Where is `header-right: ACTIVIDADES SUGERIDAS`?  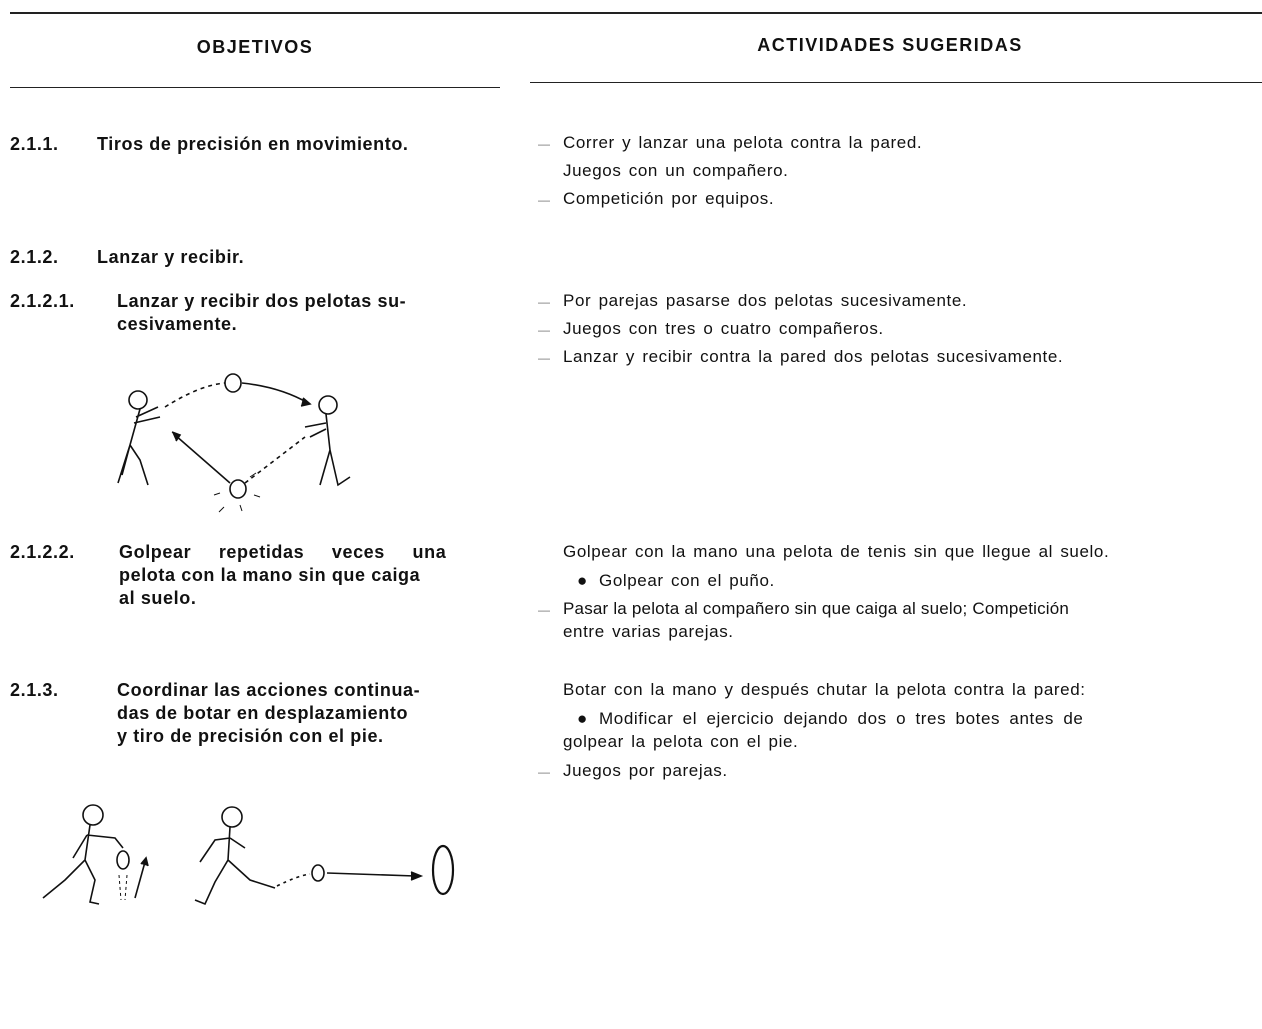 header-right: ACTIVIDADES SUGERIDAS is located at coordinates (890, 45).